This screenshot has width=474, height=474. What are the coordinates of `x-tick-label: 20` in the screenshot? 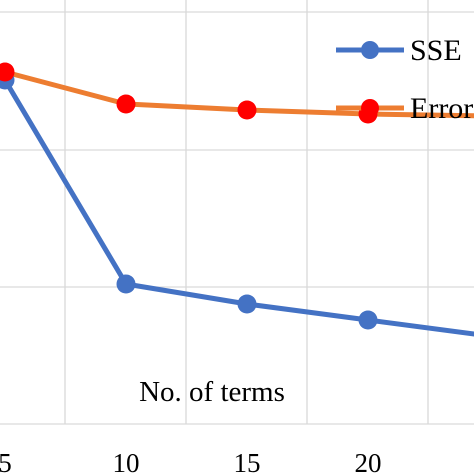 It's located at (368, 461).